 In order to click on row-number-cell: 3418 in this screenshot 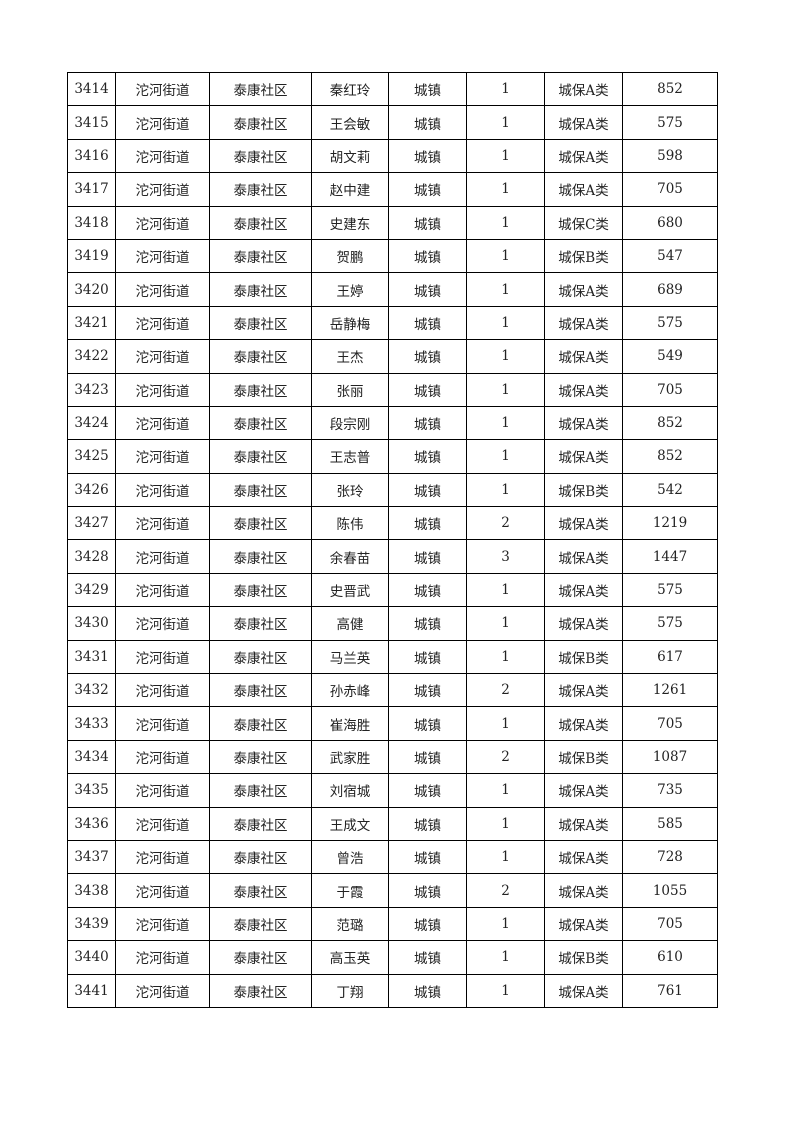, I will do `click(91, 222)`.